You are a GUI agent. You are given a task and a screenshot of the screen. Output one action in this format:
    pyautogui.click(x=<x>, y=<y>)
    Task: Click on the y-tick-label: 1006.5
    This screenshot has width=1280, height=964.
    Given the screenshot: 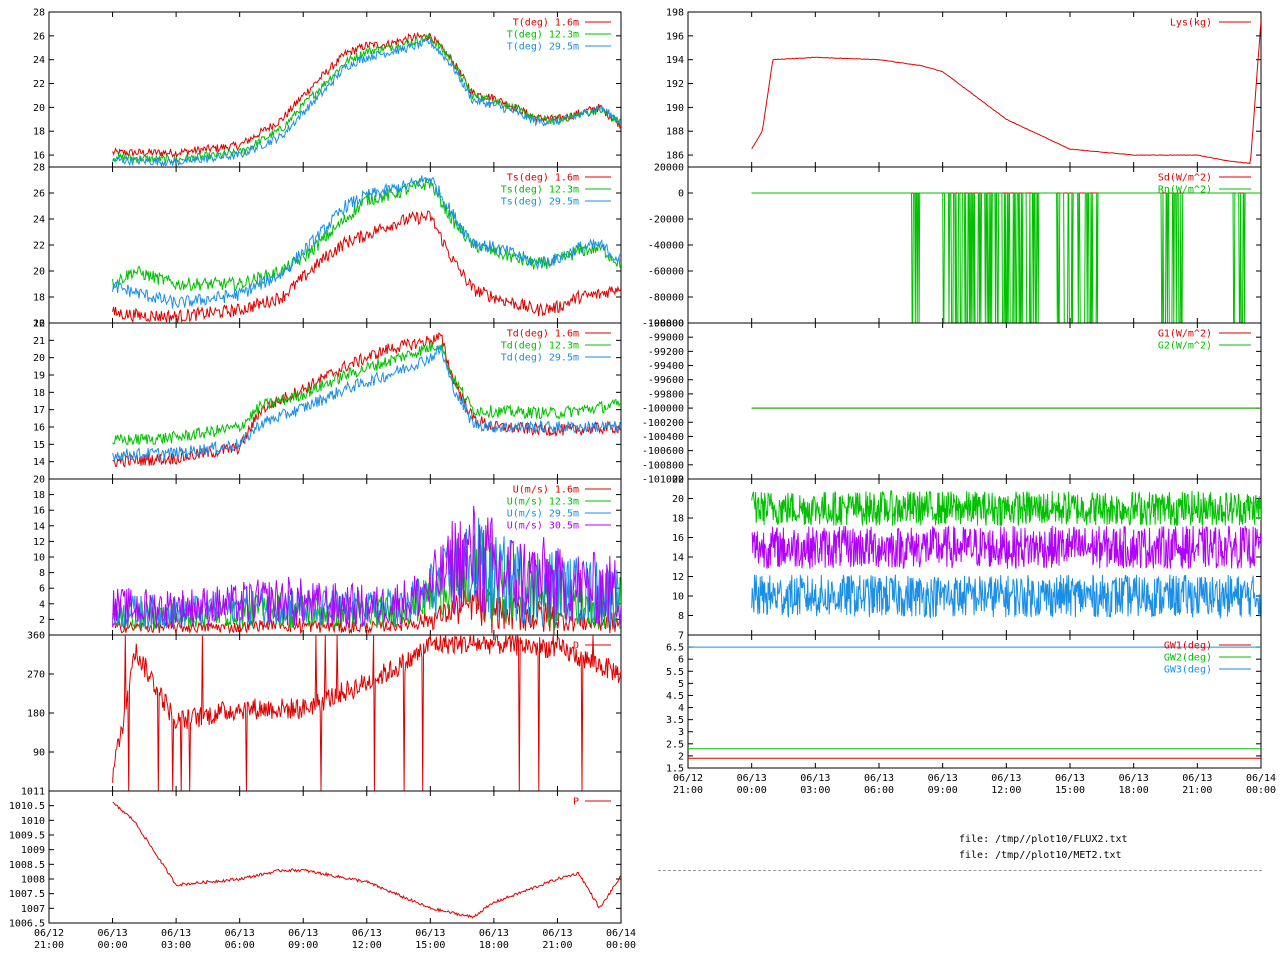 What is the action you would take?
    pyautogui.click(x=27, y=924)
    